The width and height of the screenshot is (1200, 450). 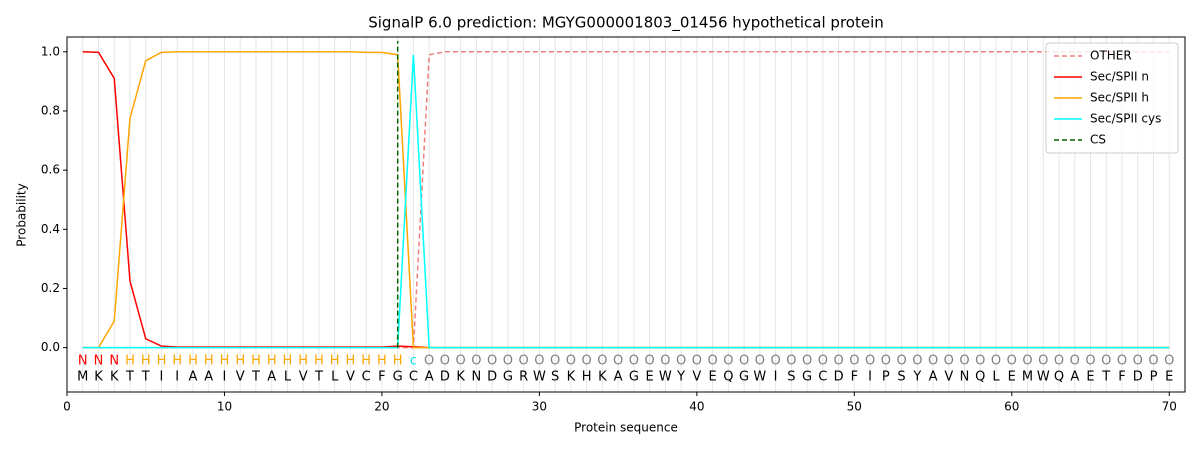 I want to click on legend-label: Sec/SPII cys, so click(x=1125, y=119).